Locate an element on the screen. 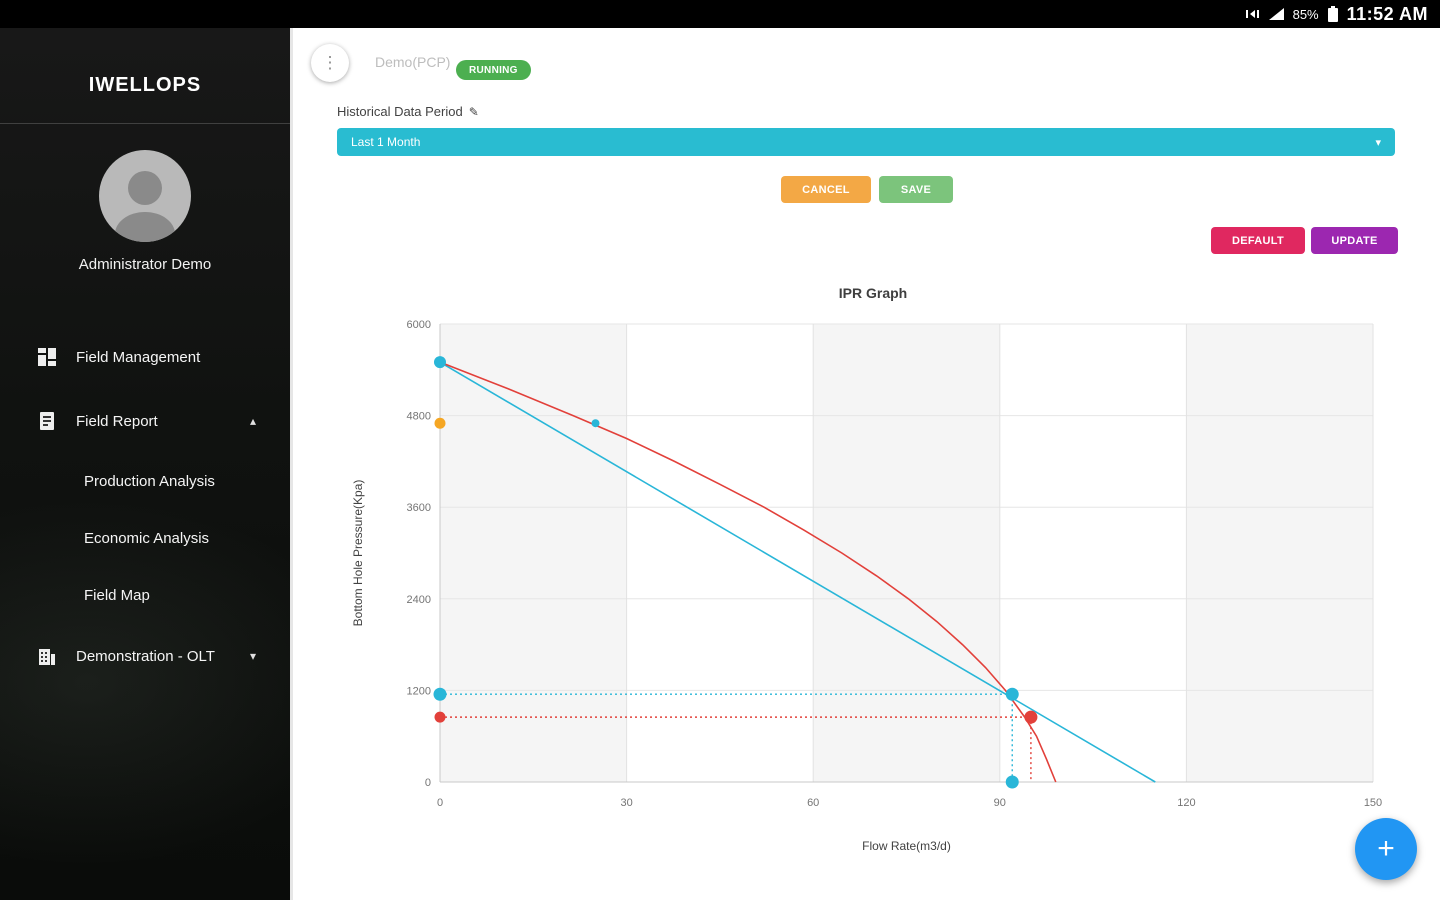 The height and width of the screenshot is (900, 1440). y-tick-label: 4800 is located at coordinates (419, 417).